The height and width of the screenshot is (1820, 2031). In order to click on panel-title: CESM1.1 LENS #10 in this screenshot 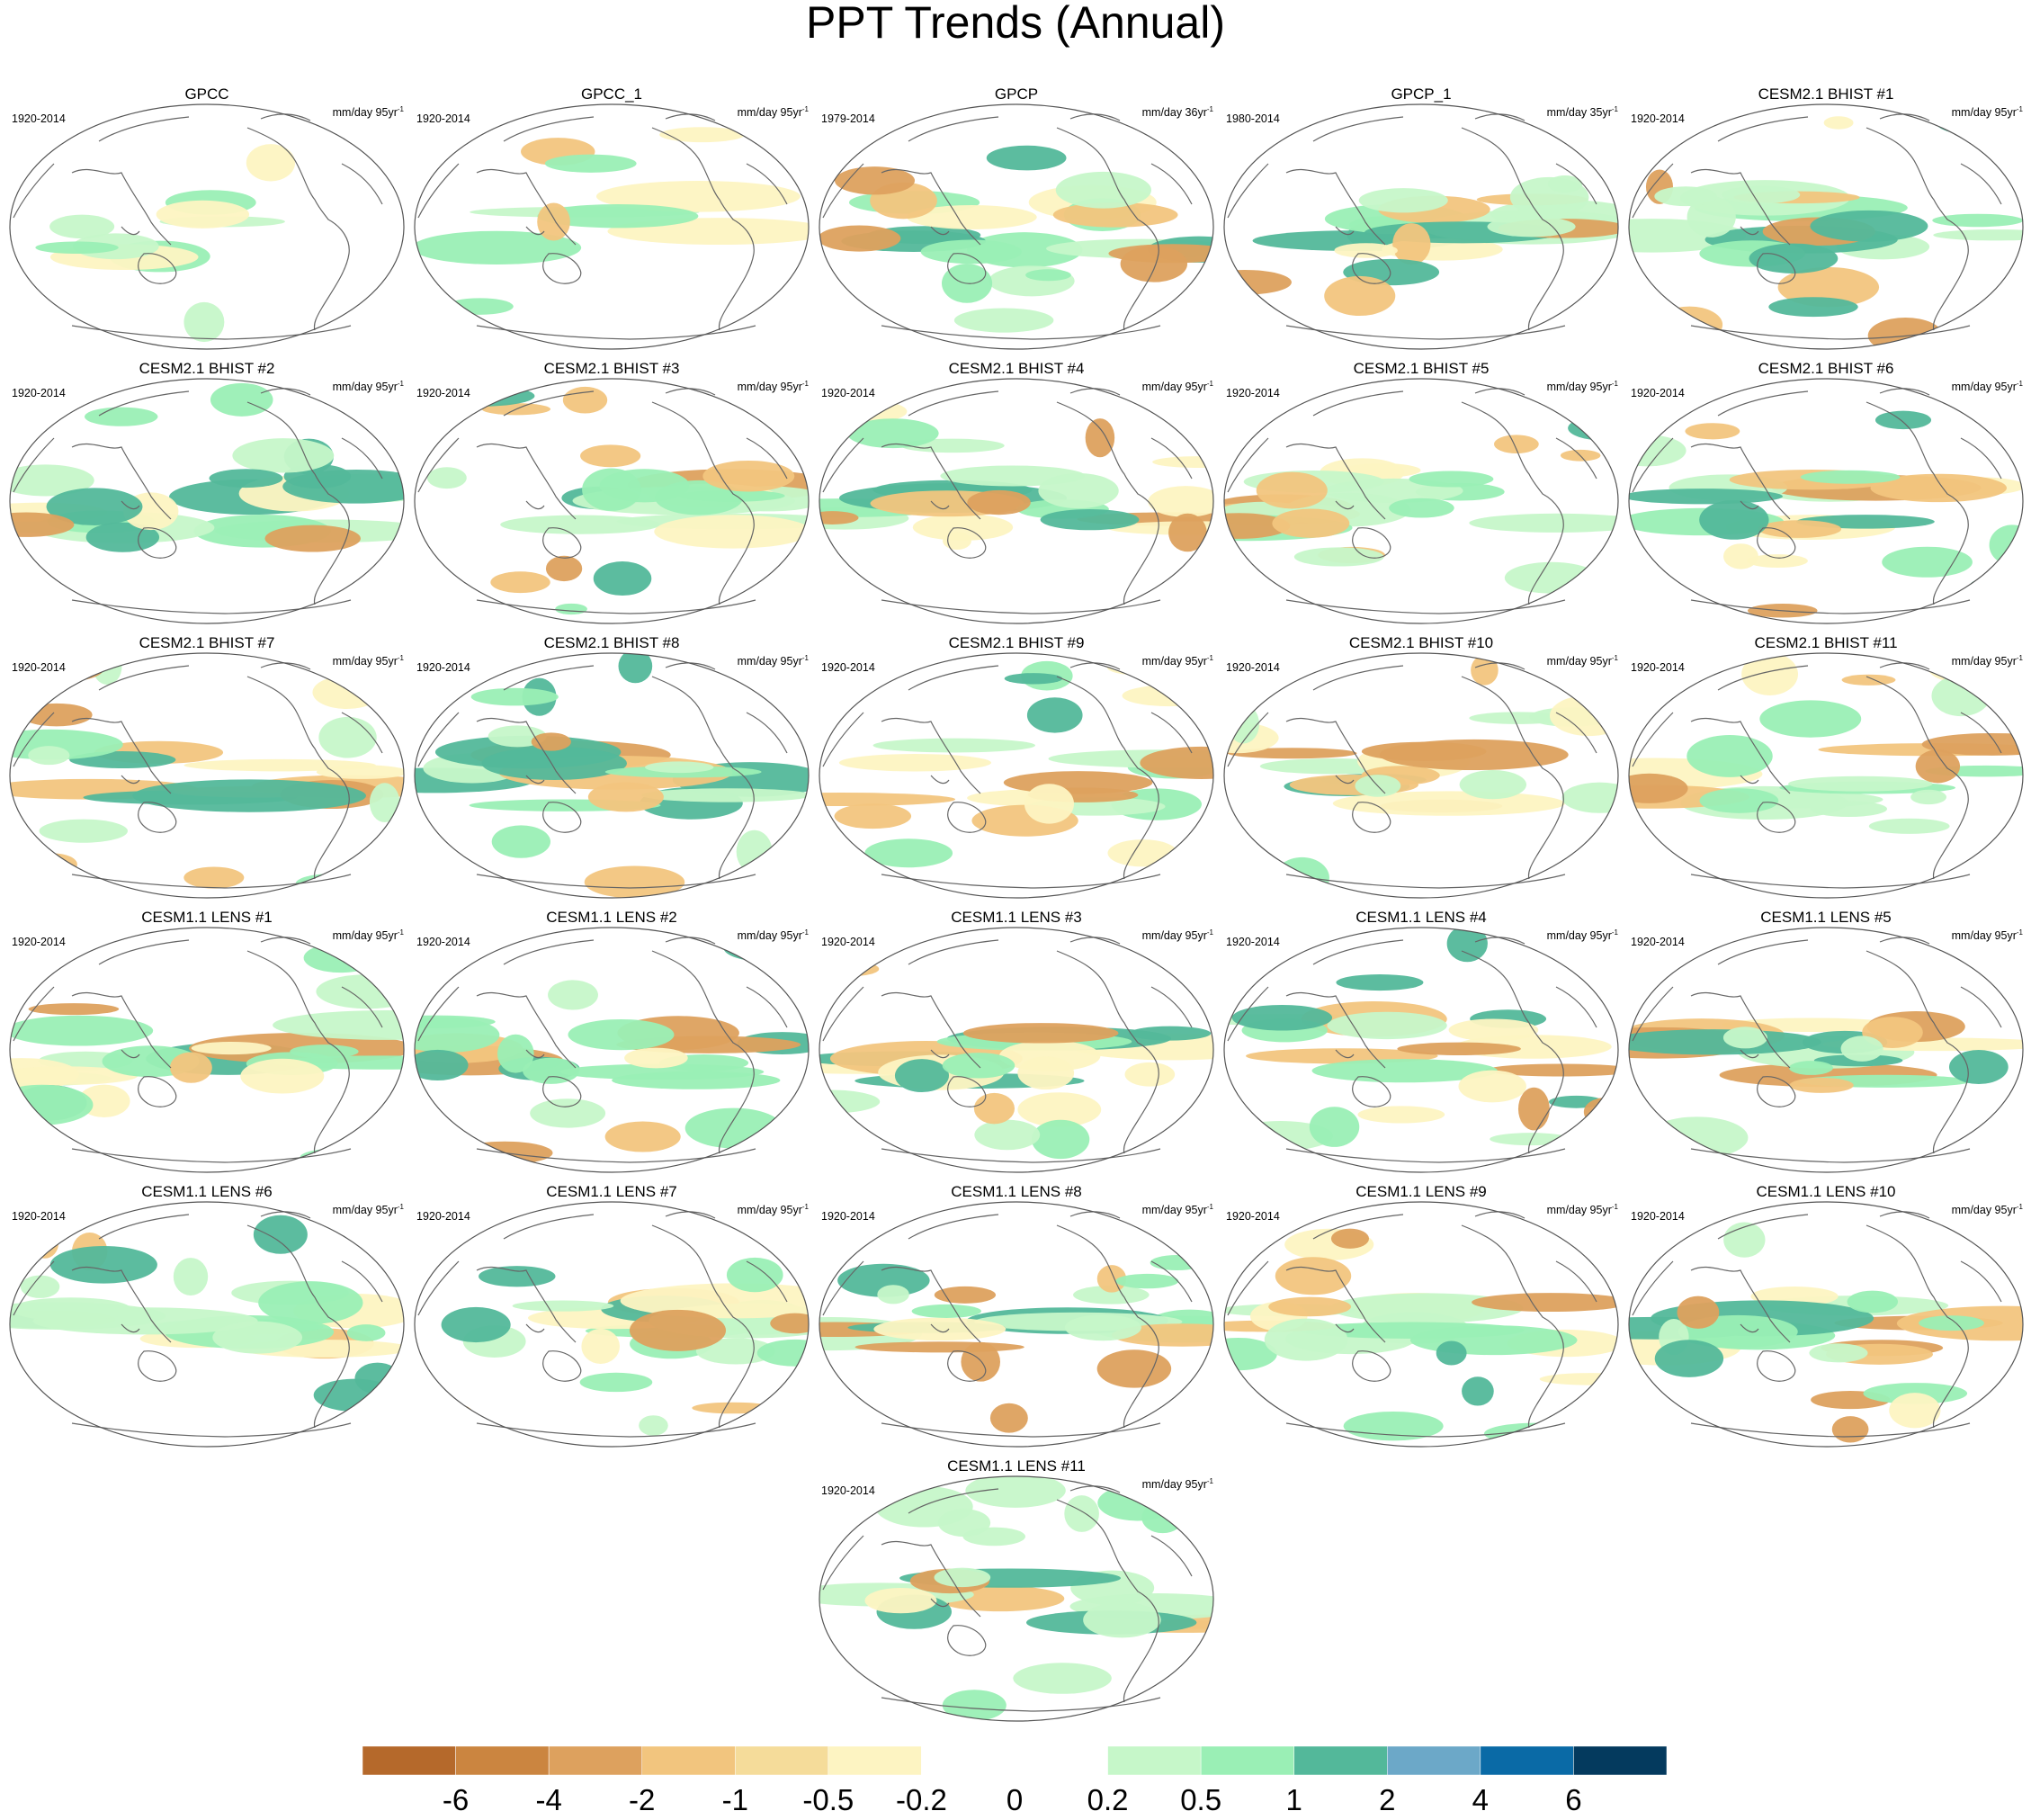, I will do `click(1826, 1192)`.